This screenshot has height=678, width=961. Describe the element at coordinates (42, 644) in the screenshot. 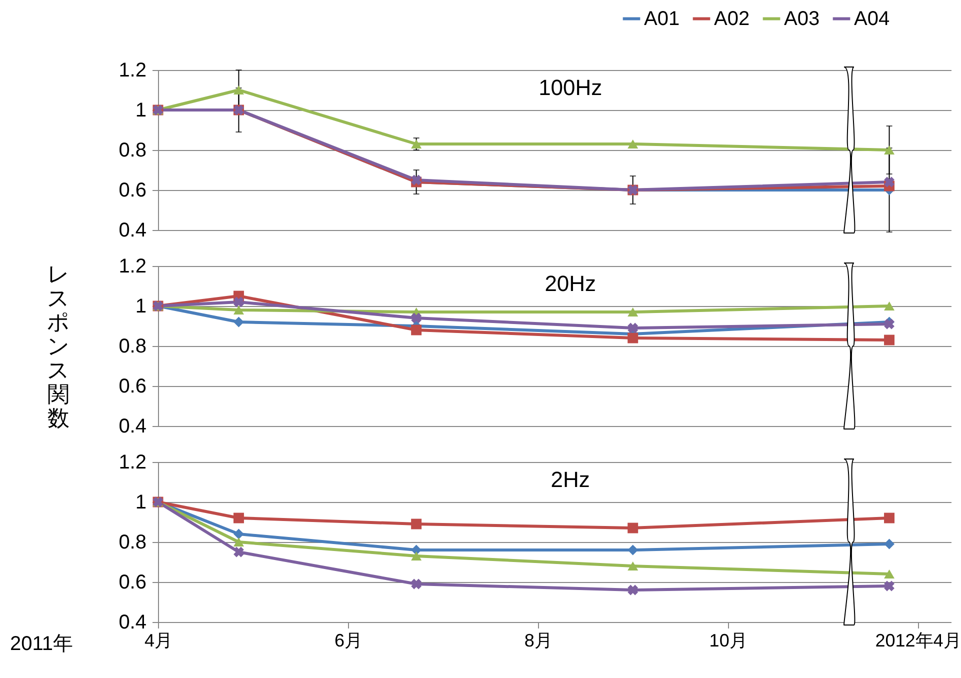

I see `text: 2011年` at that location.